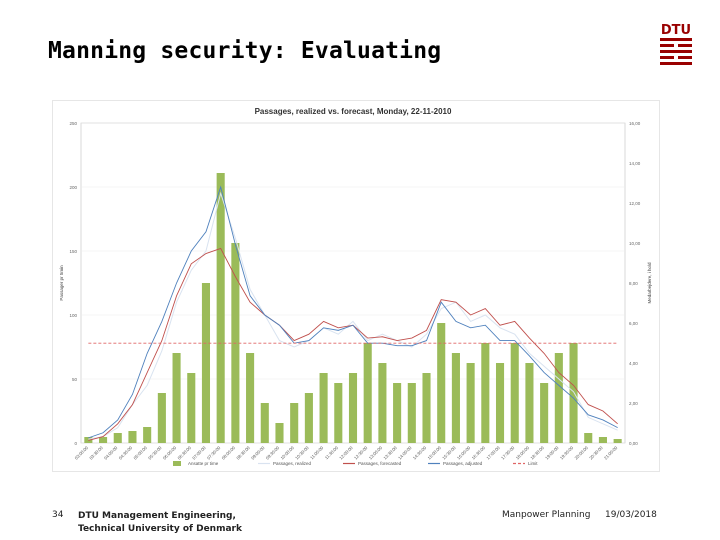 The image size is (720, 540). What do you see at coordinates (596, 453) in the screenshot?
I see `x-tick-label: 20:30:00` at bounding box center [596, 453].